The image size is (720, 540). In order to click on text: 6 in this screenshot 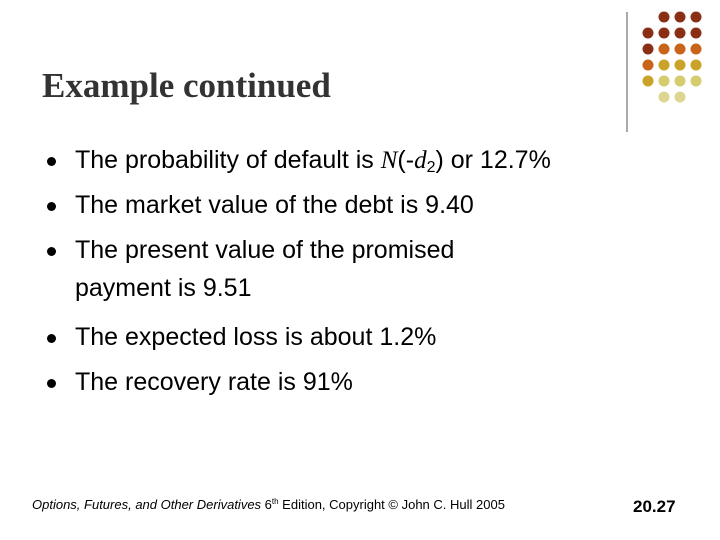, I will do `click(266, 504)`.